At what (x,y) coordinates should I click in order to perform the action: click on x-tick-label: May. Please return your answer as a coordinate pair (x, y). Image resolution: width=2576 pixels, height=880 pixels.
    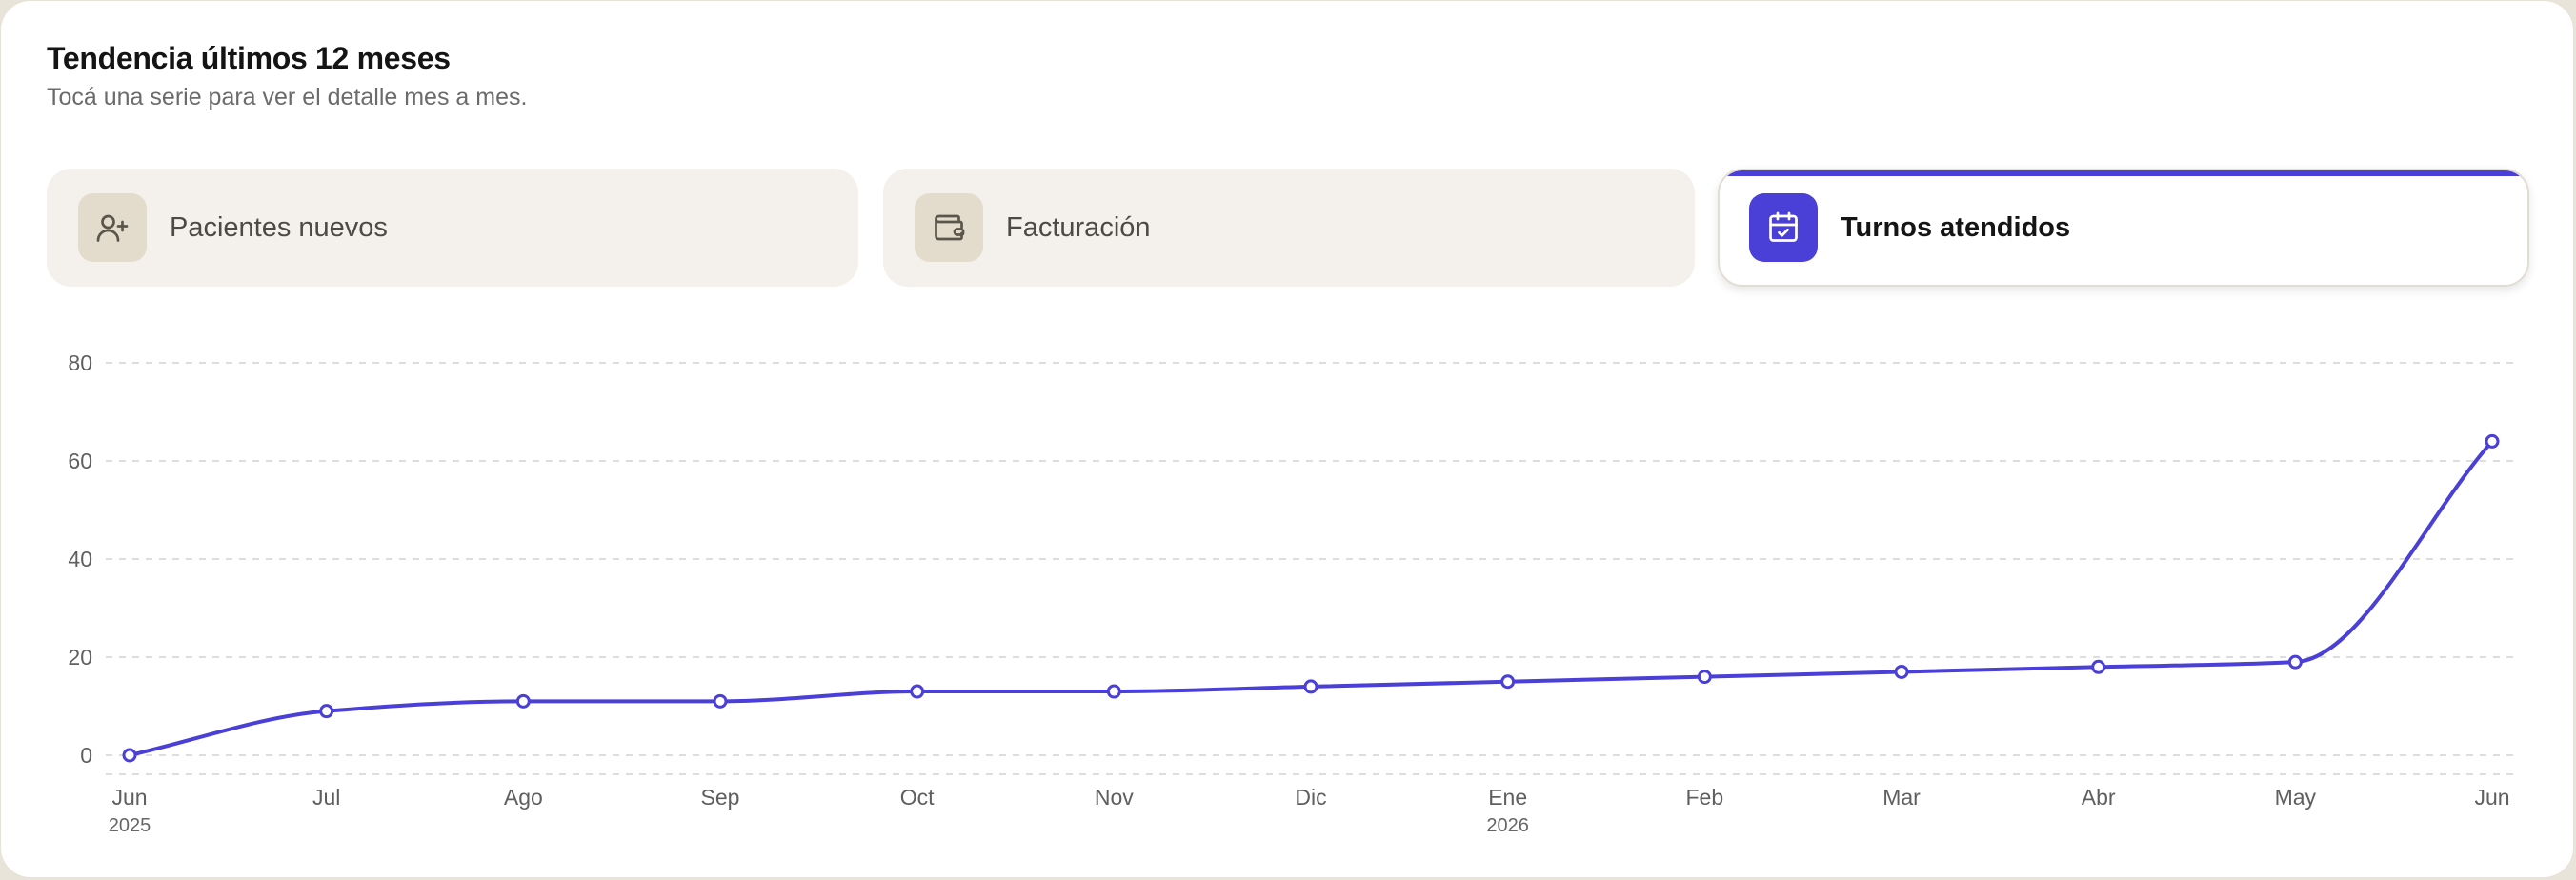
    Looking at the image, I should click on (2296, 797).